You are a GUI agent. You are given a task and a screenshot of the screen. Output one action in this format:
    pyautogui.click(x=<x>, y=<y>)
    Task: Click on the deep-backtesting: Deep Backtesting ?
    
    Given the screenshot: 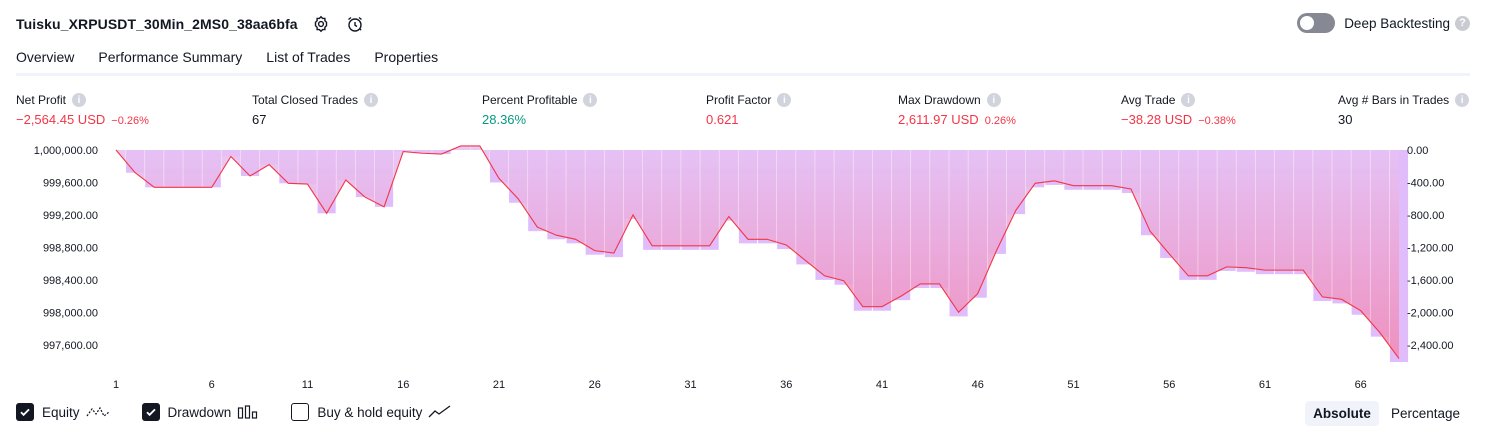 What is the action you would take?
    pyautogui.click(x=1383, y=23)
    